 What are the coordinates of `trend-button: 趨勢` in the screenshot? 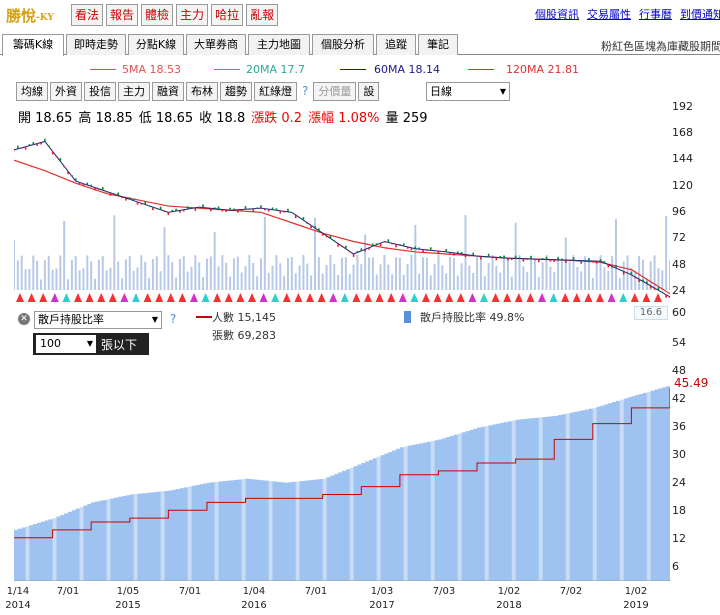 It's located at (236, 91).